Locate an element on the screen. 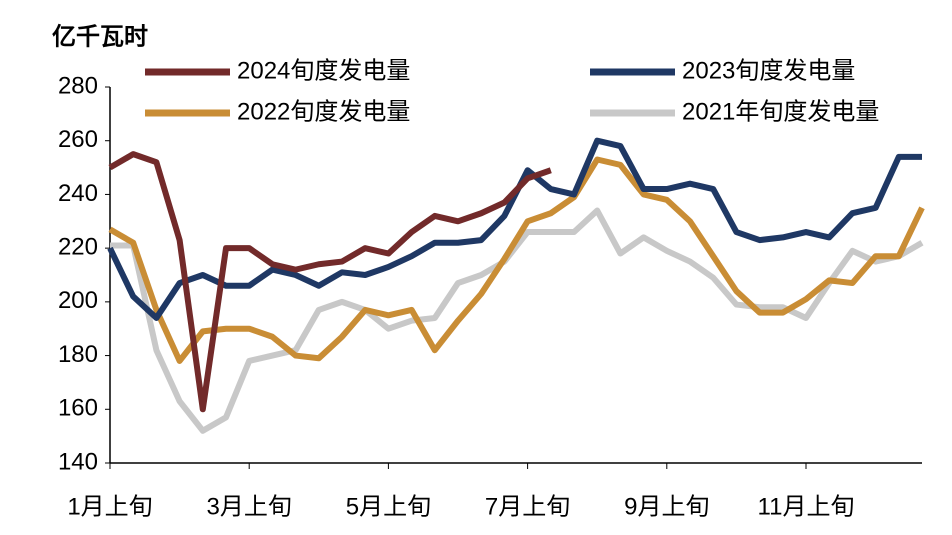  y-tick-label: 180 is located at coordinates (78, 354).